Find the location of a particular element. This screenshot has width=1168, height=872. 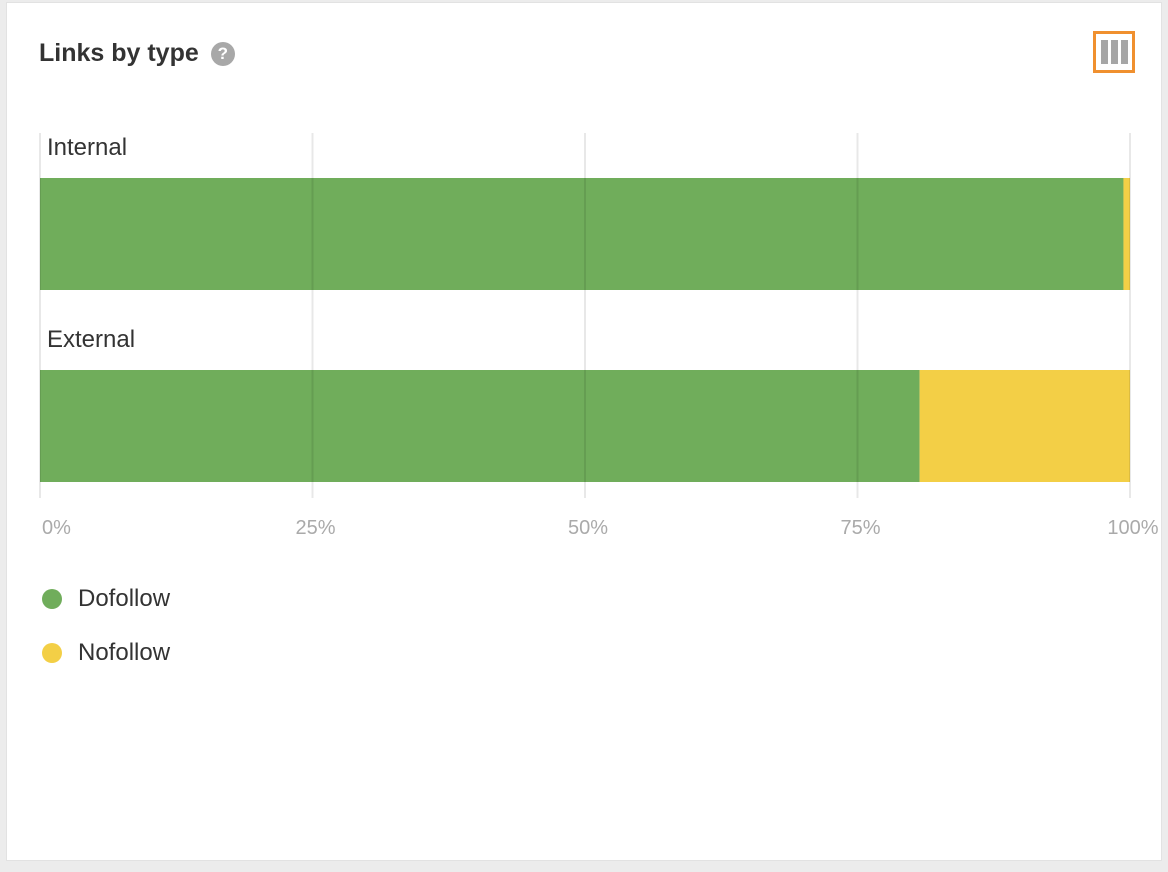

category-label: Internal is located at coordinates (87, 147).